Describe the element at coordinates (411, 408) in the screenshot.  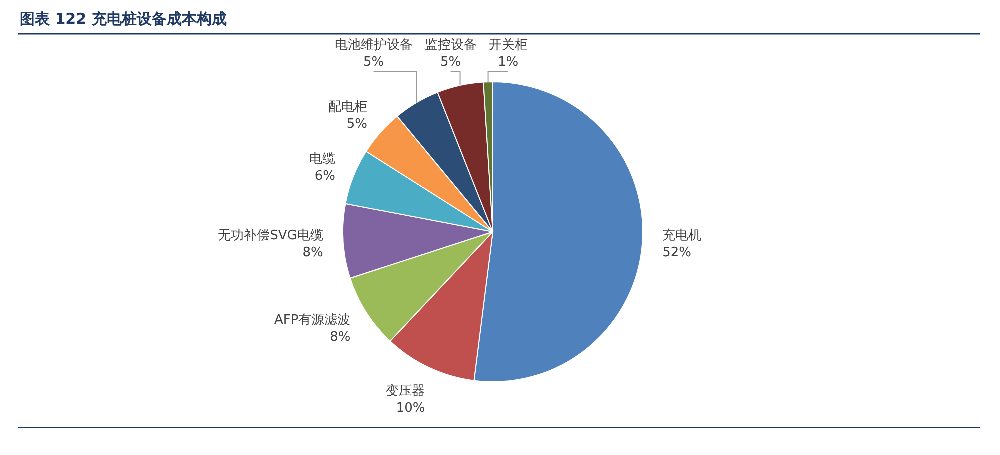
I see `data-label: 10%` at that location.